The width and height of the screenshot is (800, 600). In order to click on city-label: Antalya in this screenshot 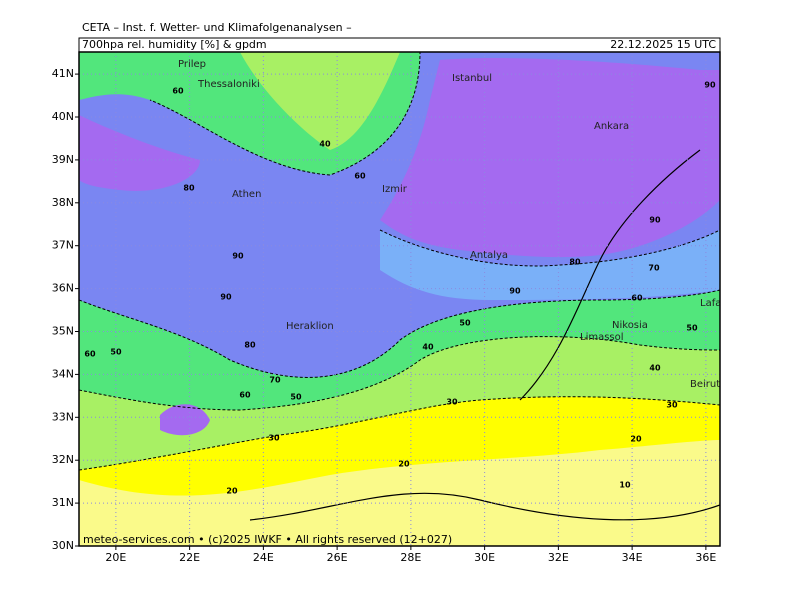, I will do `click(489, 255)`.